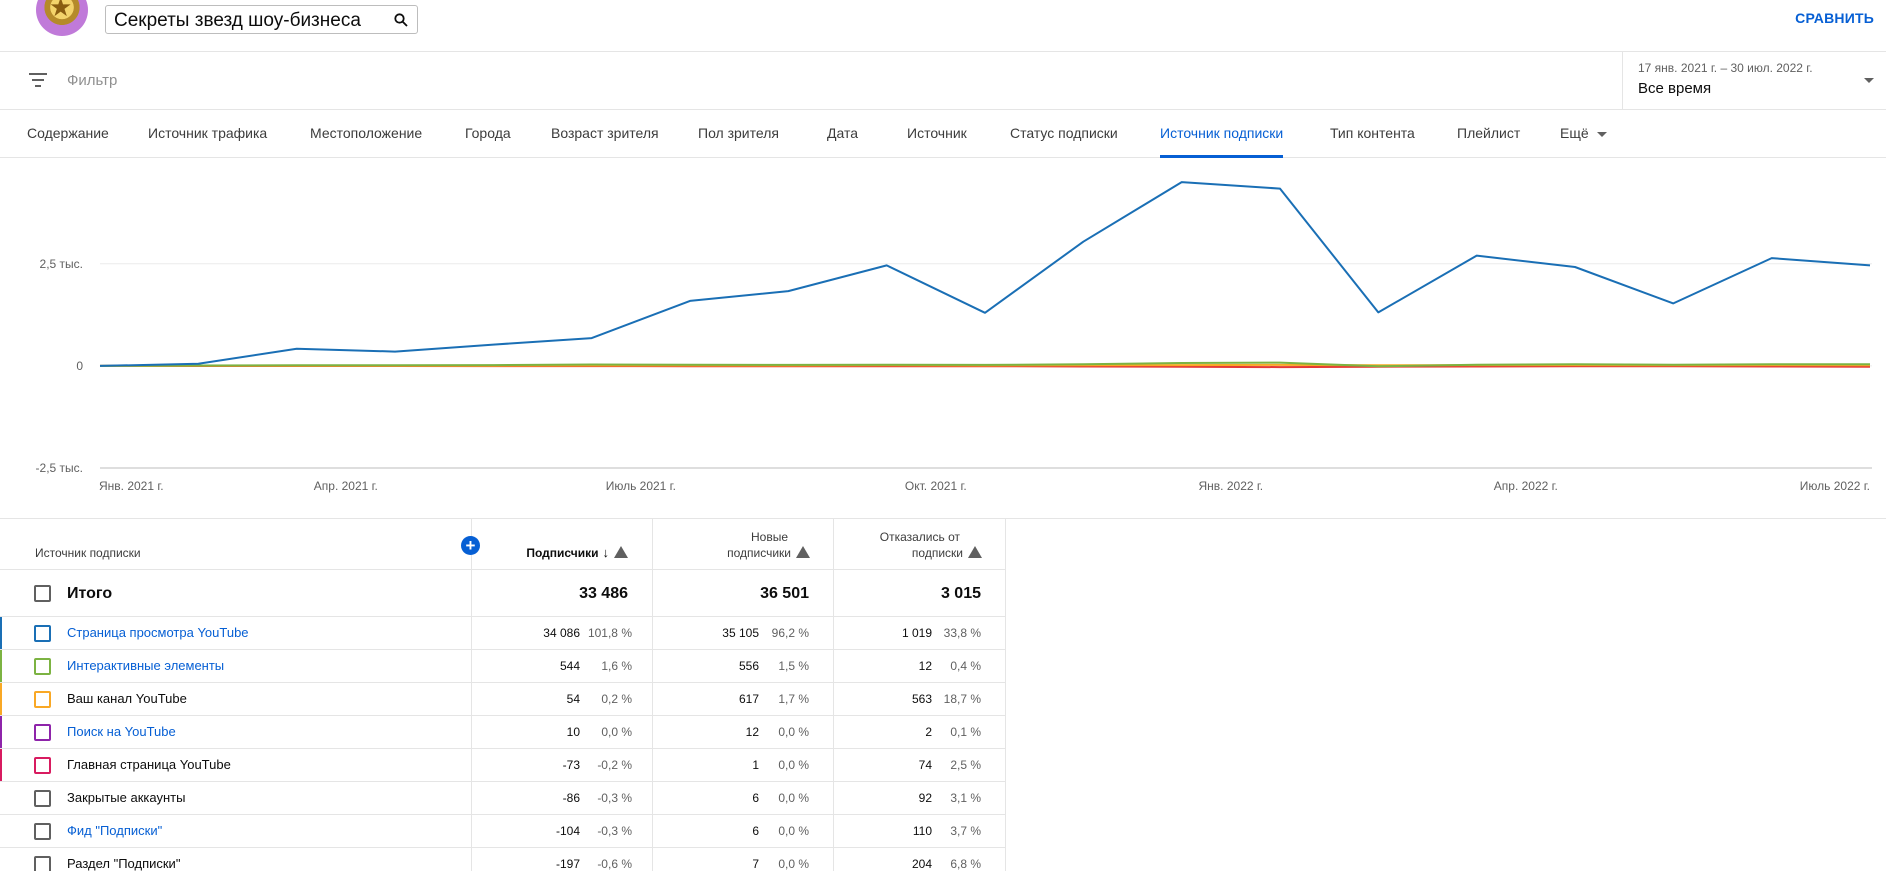 The image size is (1886, 871). I want to click on tab-subscription-source: Источник подписки, so click(1222, 134).